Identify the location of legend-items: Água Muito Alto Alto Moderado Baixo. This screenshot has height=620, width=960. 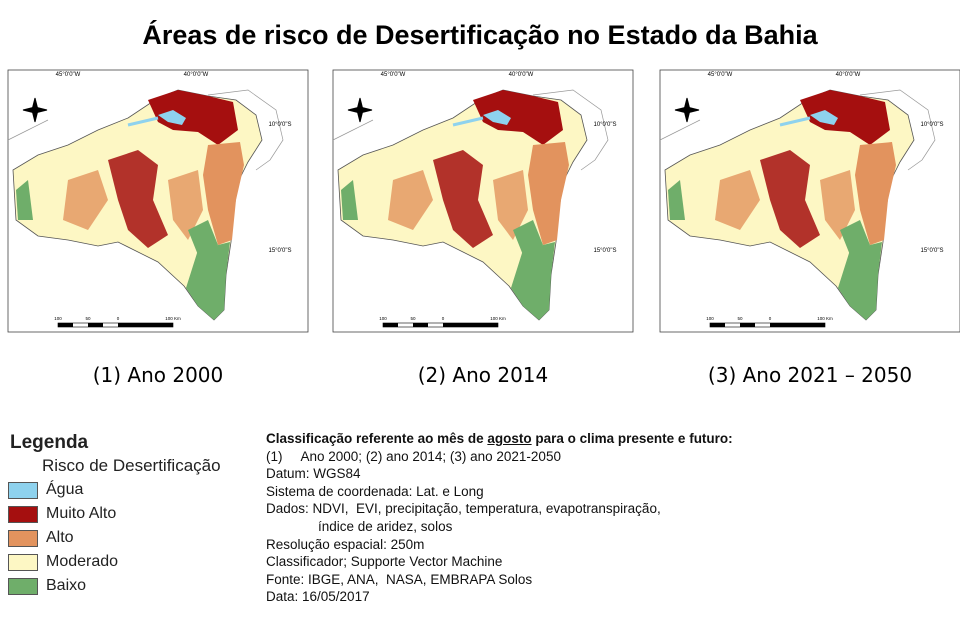
(130, 538).